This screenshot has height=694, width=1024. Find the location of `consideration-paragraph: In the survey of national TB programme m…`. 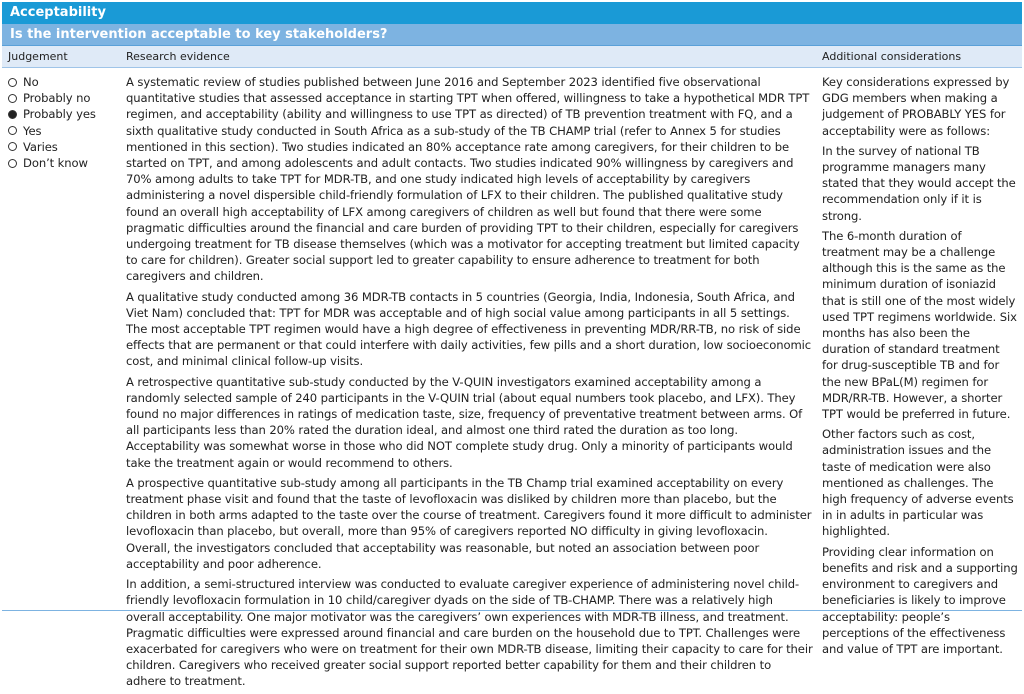

consideration-paragraph: In the survey of national TB programme m… is located at coordinates (919, 183).